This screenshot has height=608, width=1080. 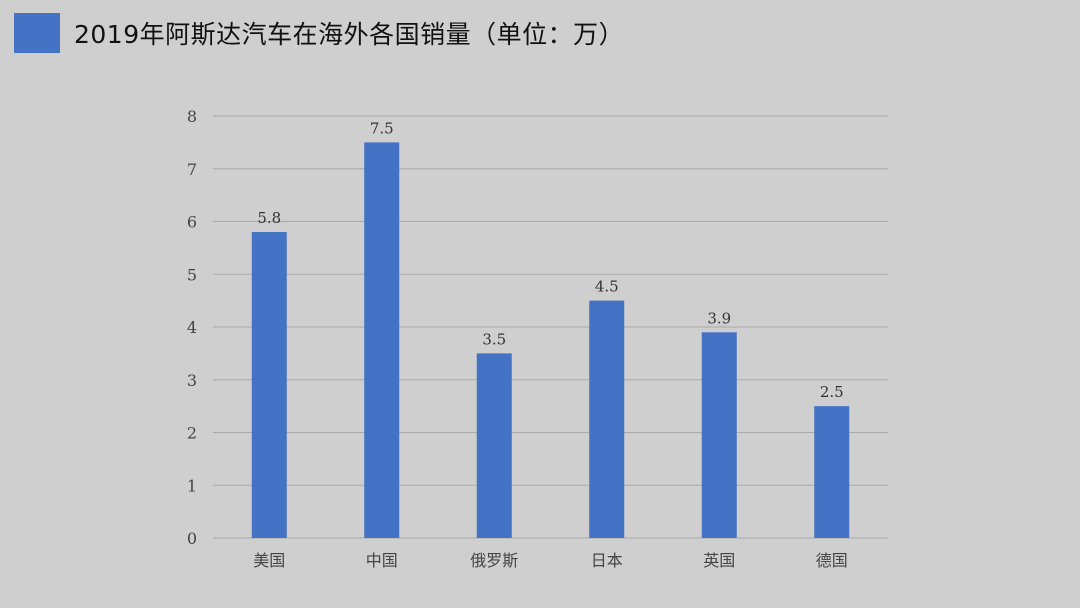 What do you see at coordinates (832, 392) in the screenshot?
I see `data-label: 2.5` at bounding box center [832, 392].